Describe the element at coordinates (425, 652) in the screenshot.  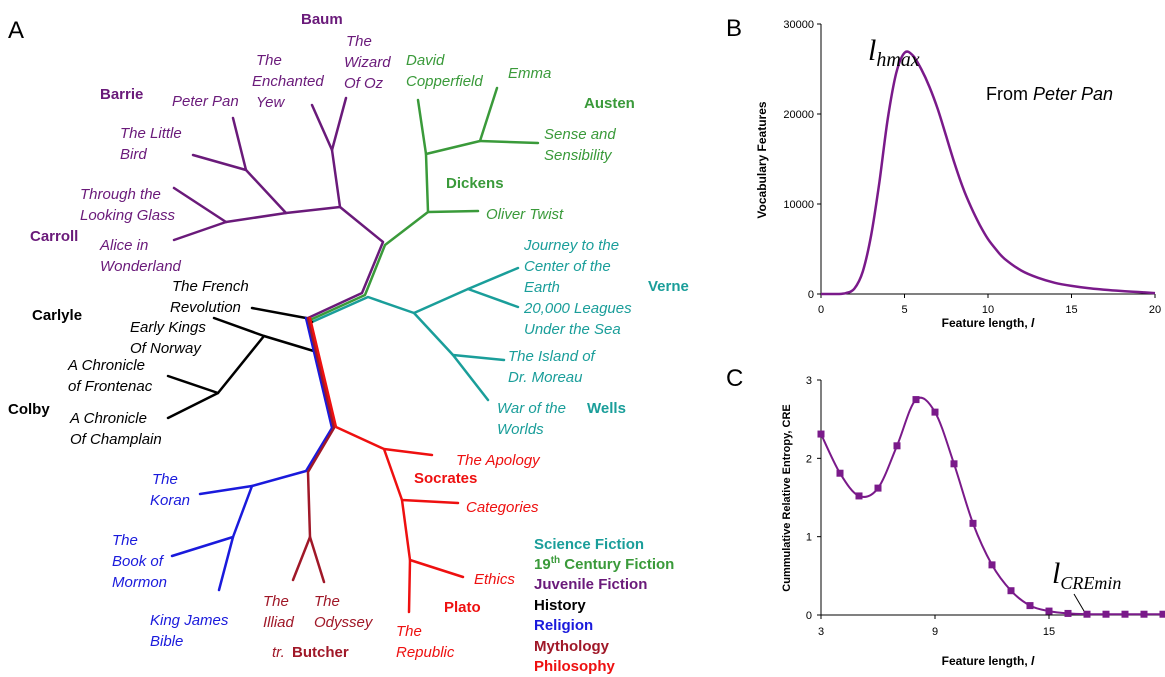
I see `title-republic-2: Republic` at that location.